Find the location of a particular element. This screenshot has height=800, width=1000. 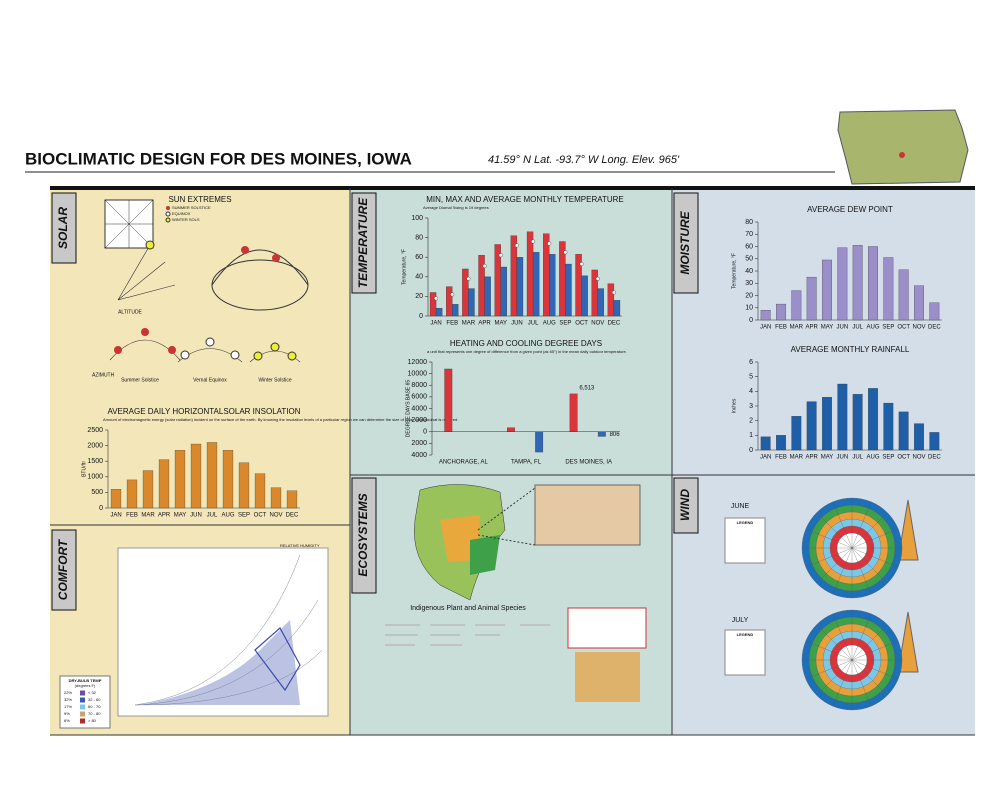

shading-mask is located at coordinates (908, 530).